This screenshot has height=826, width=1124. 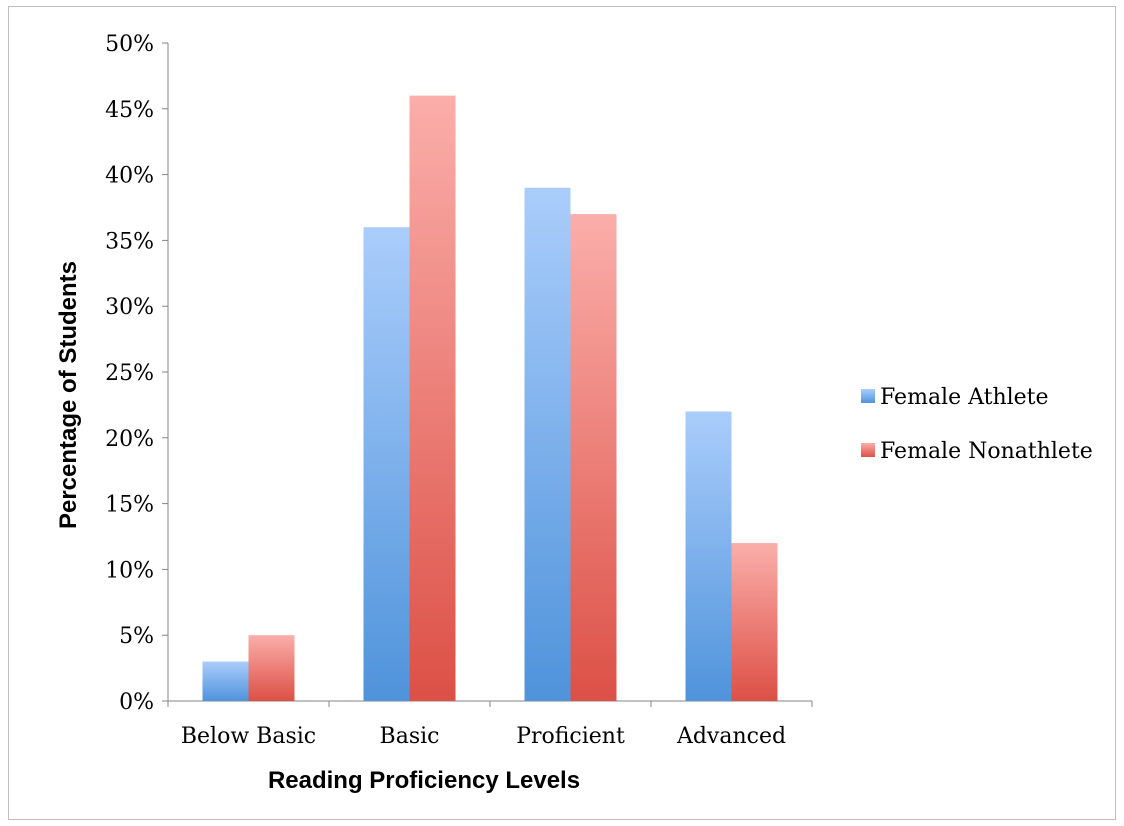 What do you see at coordinates (490, 725) in the screenshot?
I see `x-axis: Below Basic Basic Proficient Advanced` at bounding box center [490, 725].